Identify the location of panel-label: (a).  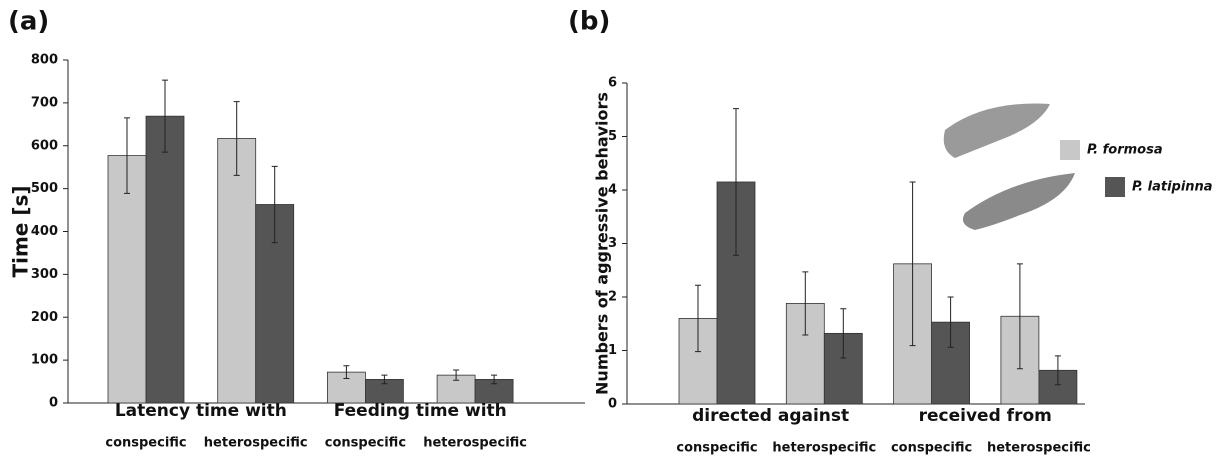
(28, 22).